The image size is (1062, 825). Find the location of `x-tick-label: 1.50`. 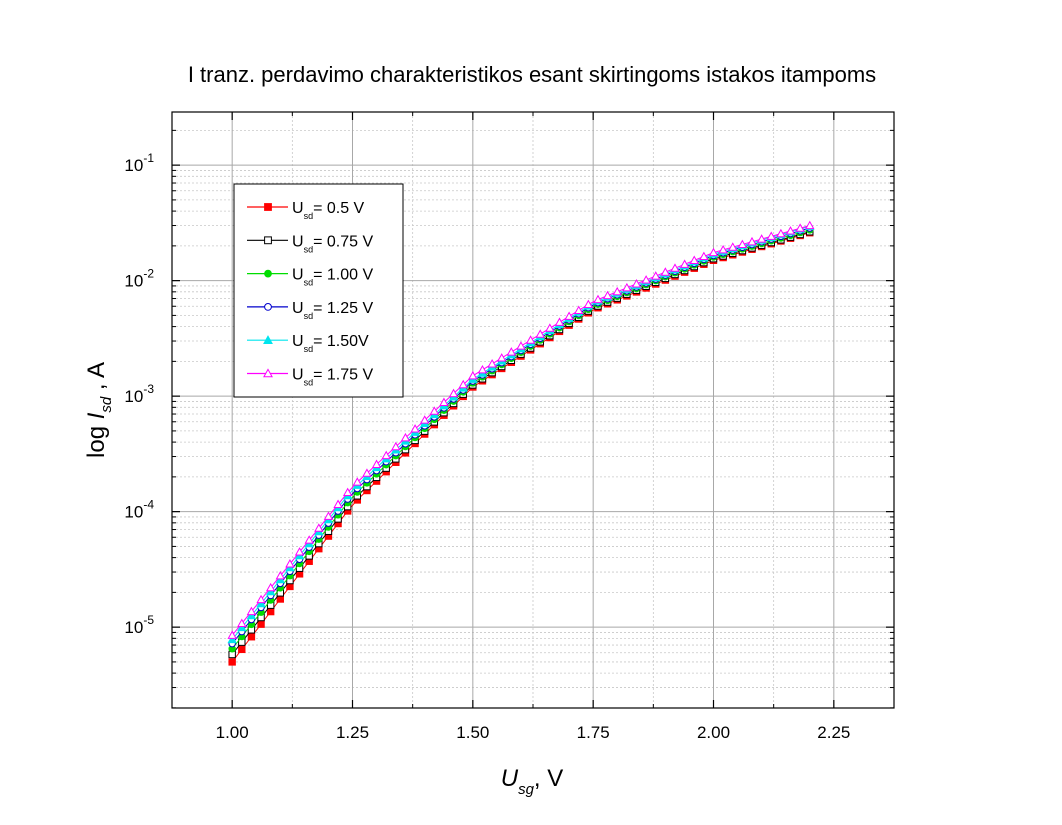

x-tick-label: 1.50 is located at coordinates (472, 732).